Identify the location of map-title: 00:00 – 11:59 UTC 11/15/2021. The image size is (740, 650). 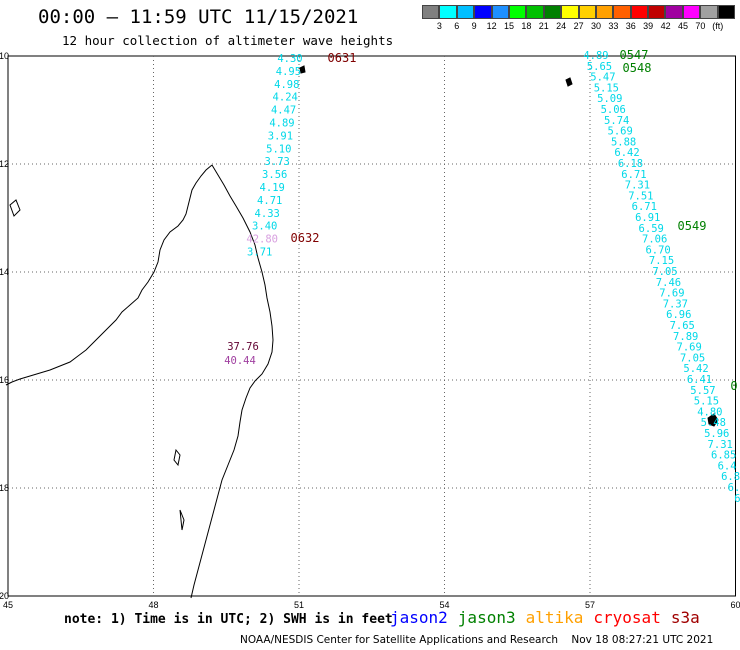
(198, 17).